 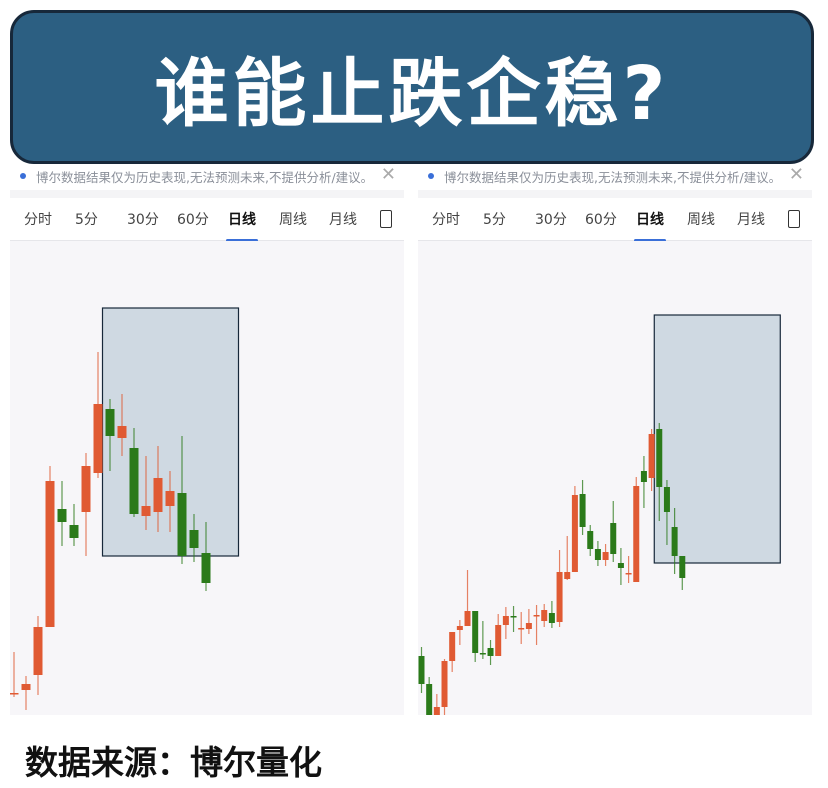 What do you see at coordinates (173, 762) in the screenshot?
I see `data-source: 数据来源：博尔量化` at bounding box center [173, 762].